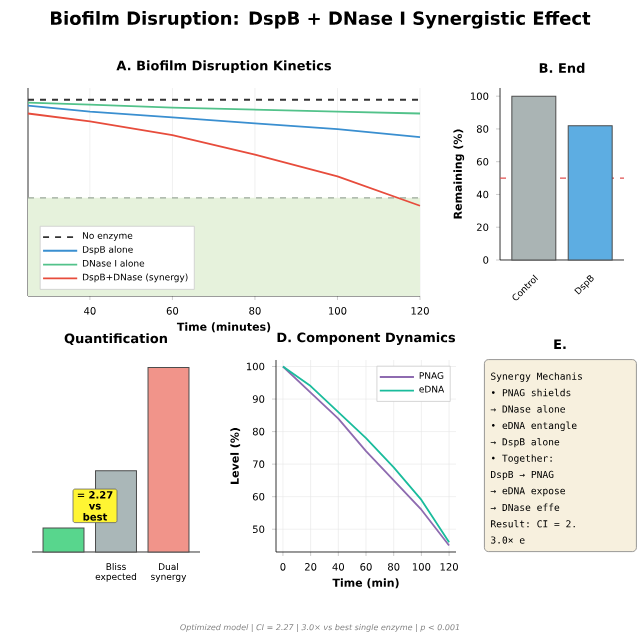 The image size is (640, 640). Describe the element at coordinates (321, 20) in the screenshot. I see `chart-title: Biofilm Disruption: DspB + DNase I Synergistic Effect` at that location.